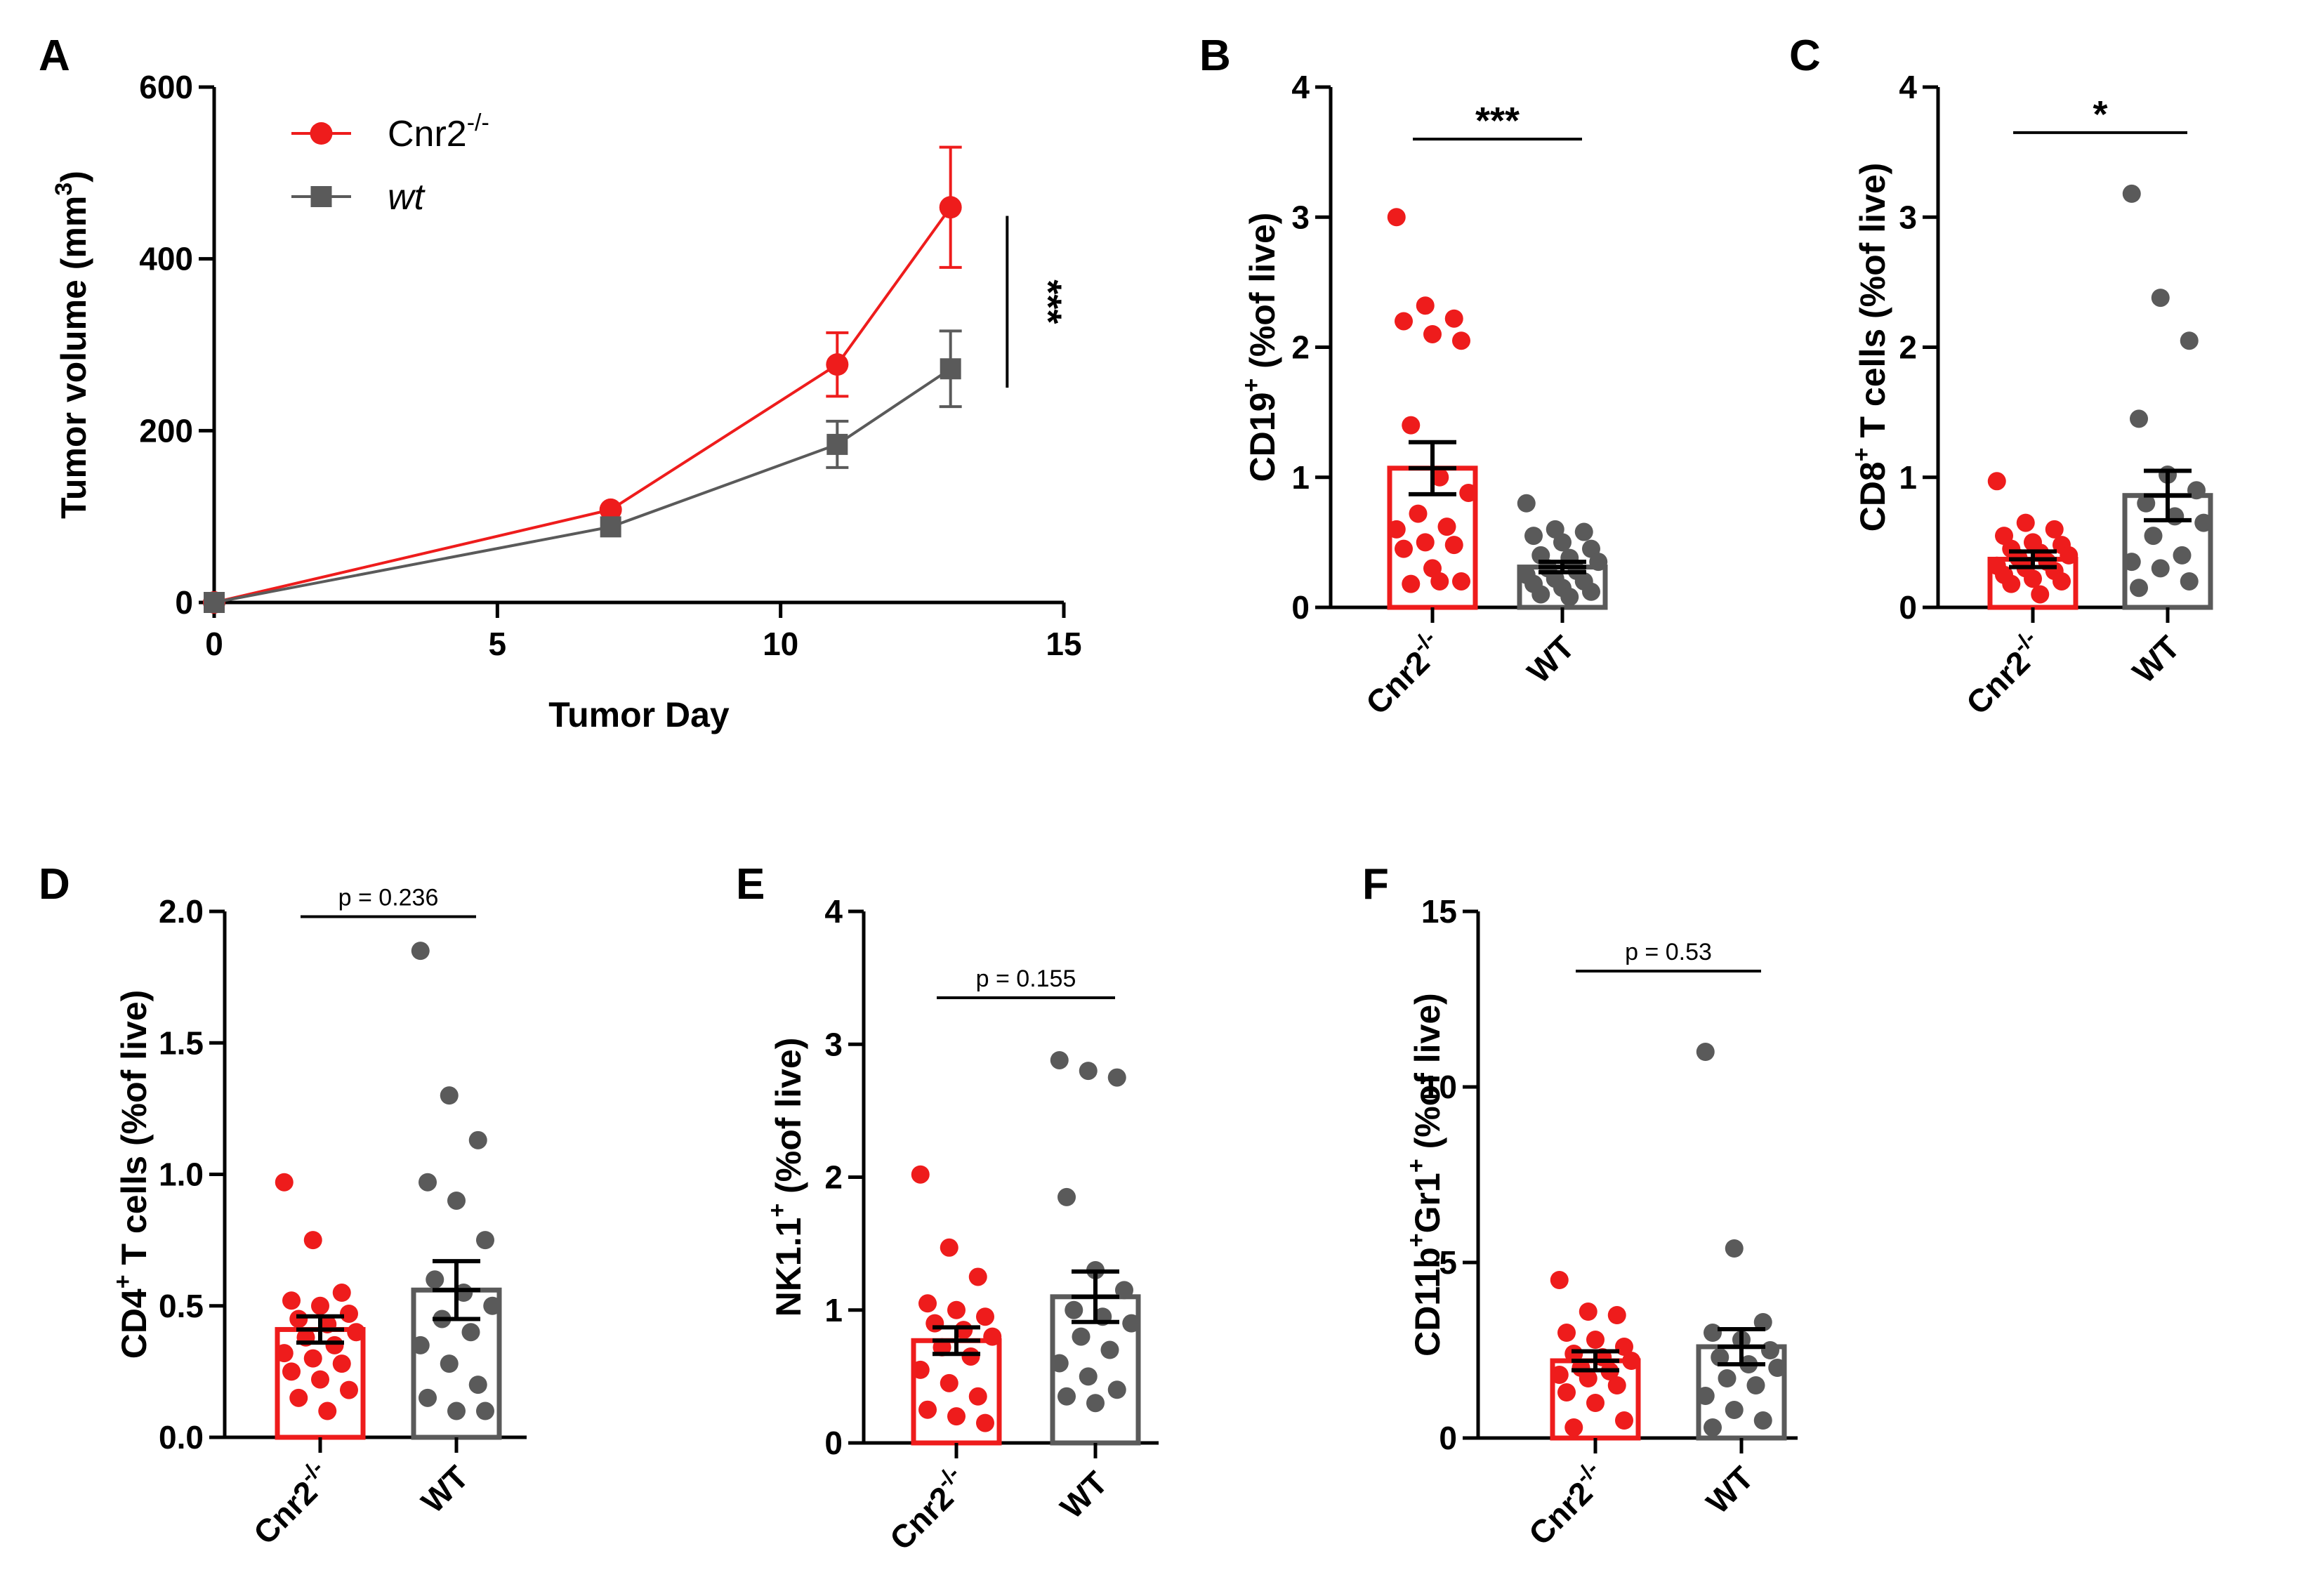  What do you see at coordinates (407, 197) in the screenshot?
I see `legend-label: wt` at bounding box center [407, 197].